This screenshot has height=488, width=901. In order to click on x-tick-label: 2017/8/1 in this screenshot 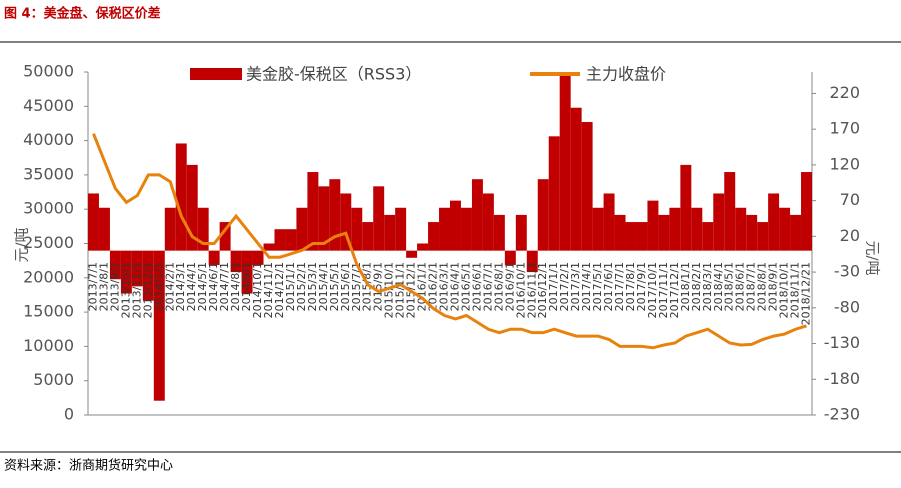, I will do `click(630, 286)`.